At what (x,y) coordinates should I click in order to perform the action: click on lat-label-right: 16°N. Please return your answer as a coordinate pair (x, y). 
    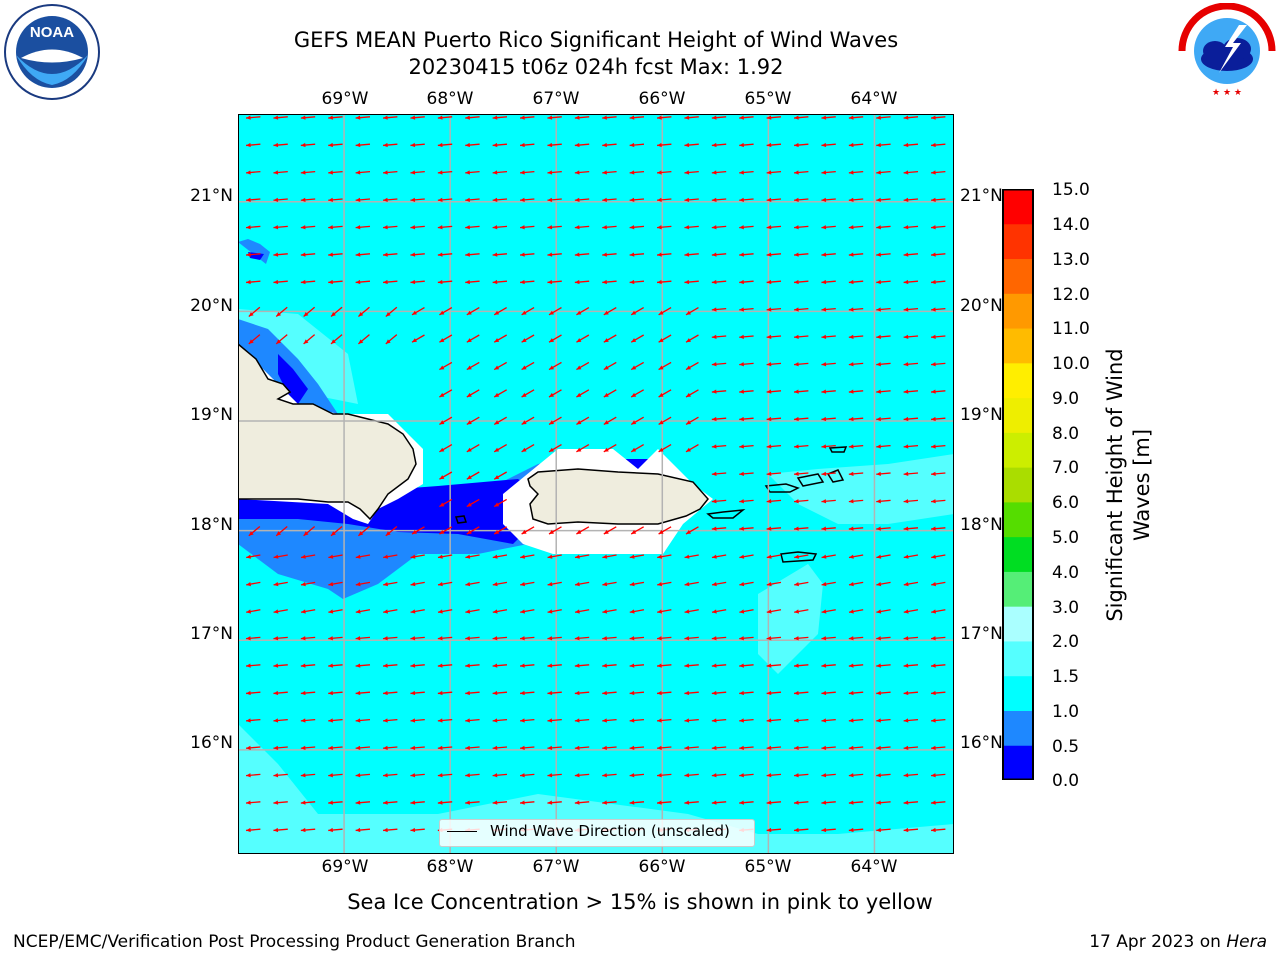
    Looking at the image, I should click on (981, 743).